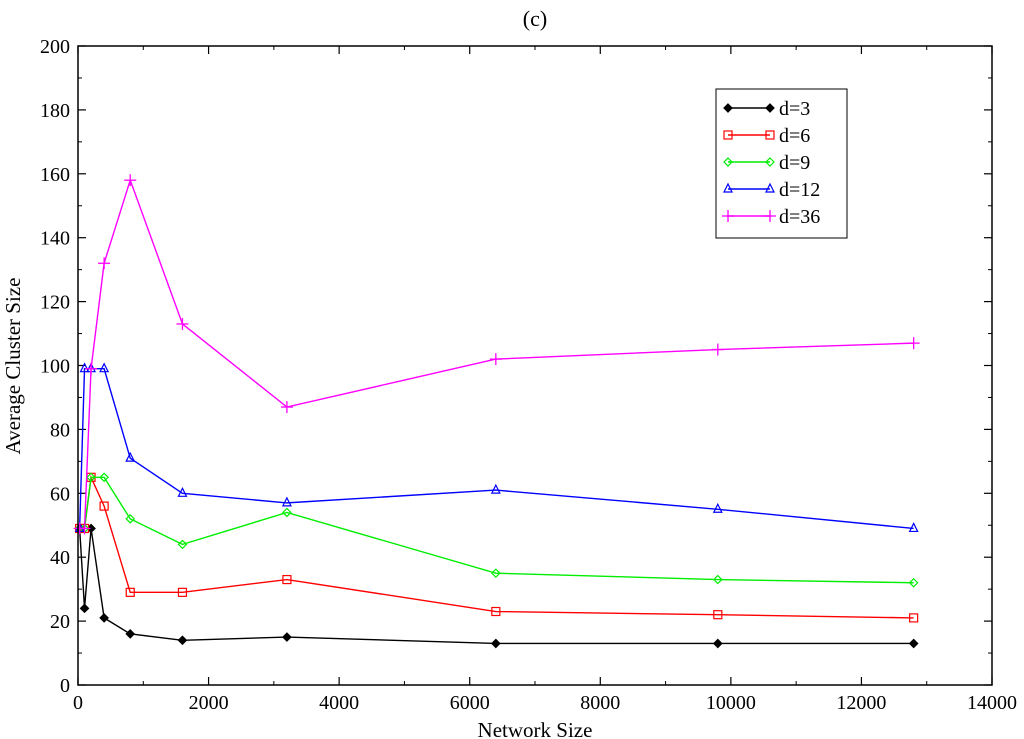  I want to click on legend-entry: d=9, so click(766, 163).